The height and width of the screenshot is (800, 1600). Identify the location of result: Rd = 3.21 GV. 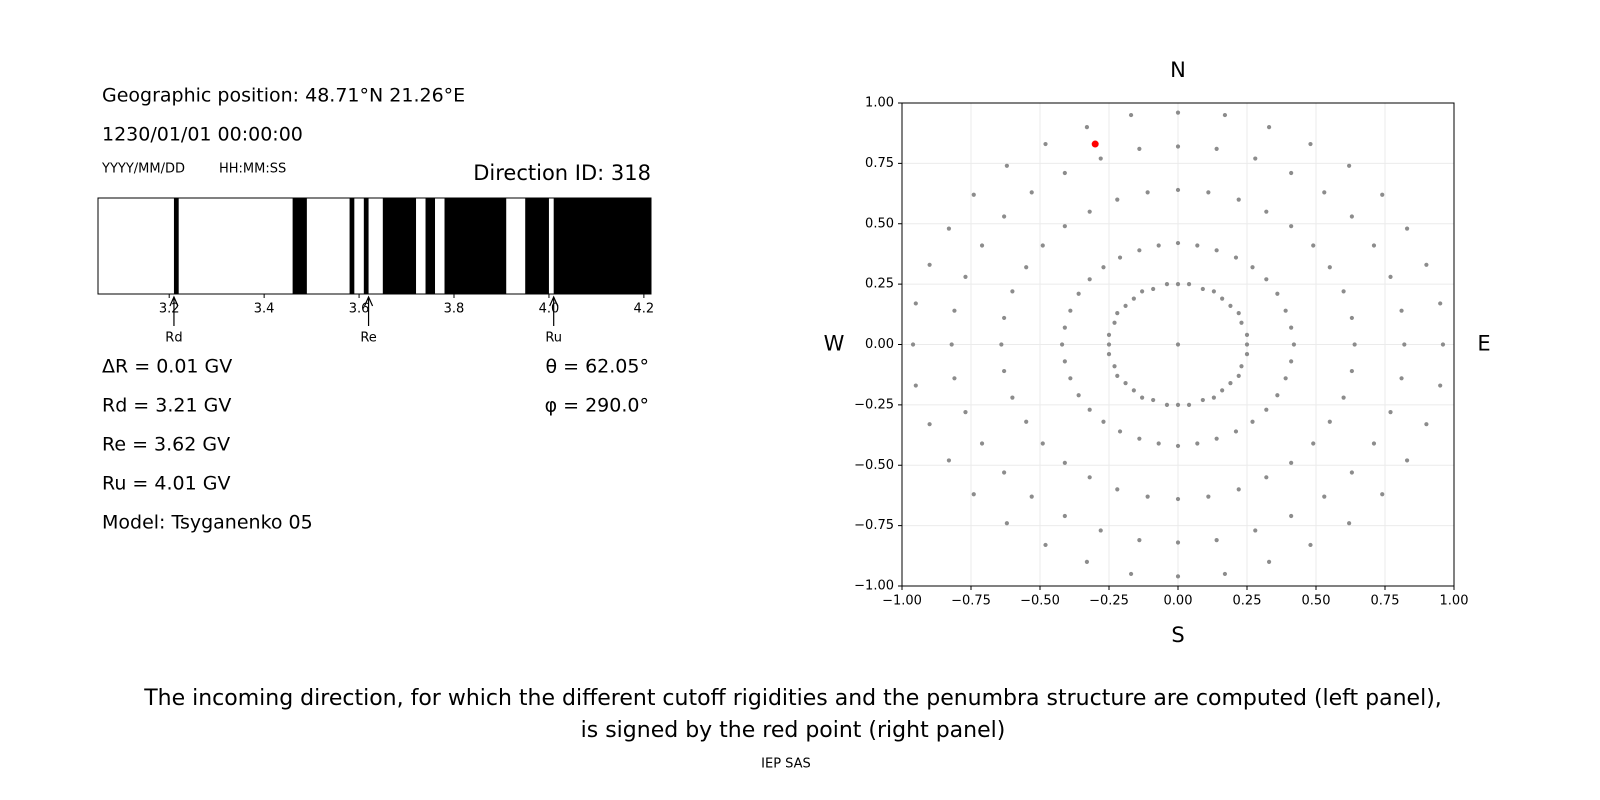
(166, 406).